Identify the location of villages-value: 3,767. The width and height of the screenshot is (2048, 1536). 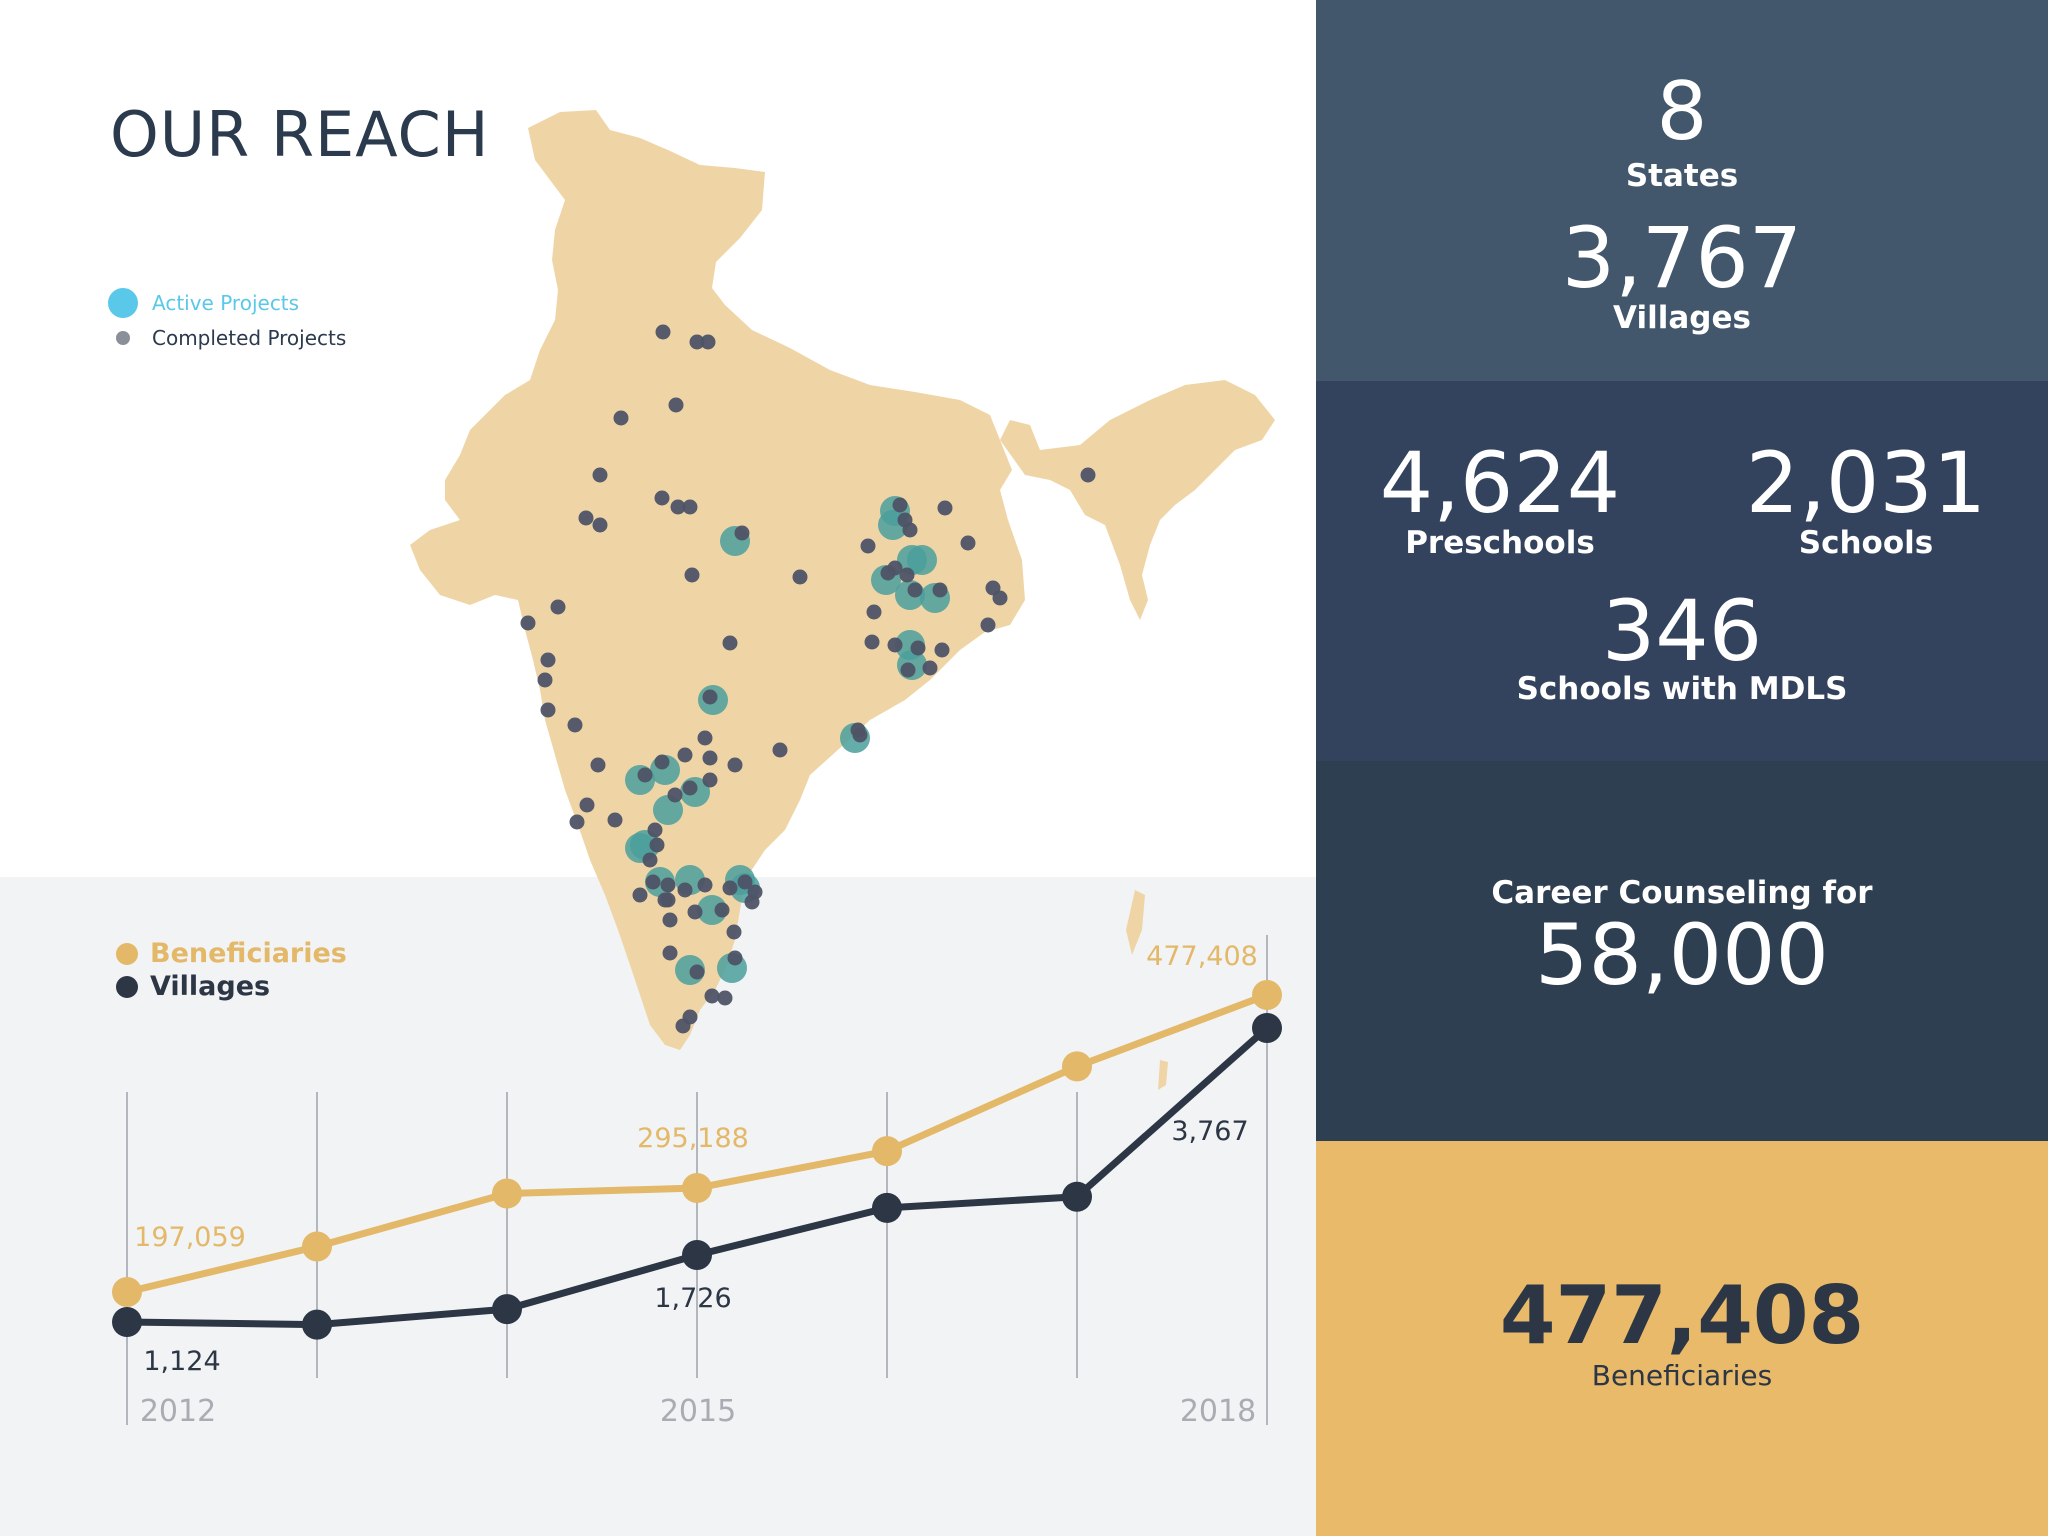
(1682, 258).